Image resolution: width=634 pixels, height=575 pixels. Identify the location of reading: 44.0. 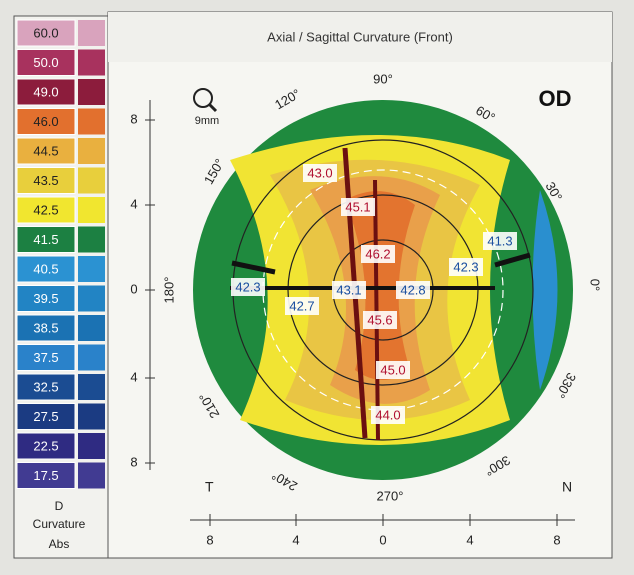
(387, 414).